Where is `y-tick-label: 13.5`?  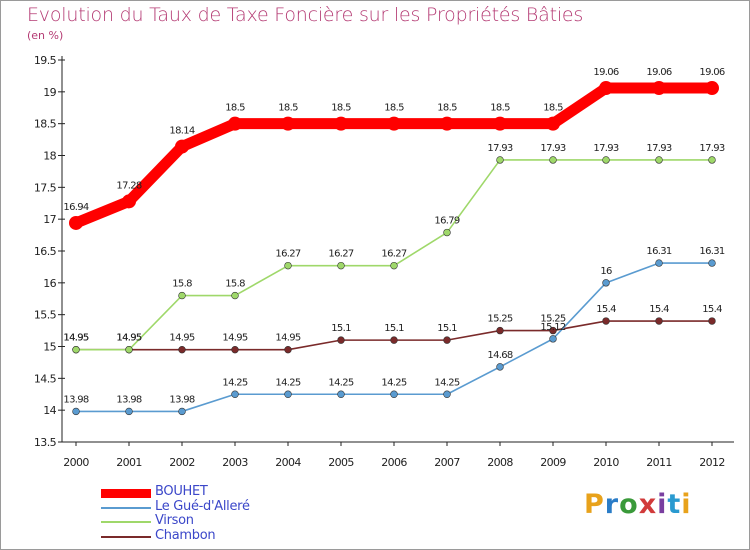 y-tick-label: 13.5 is located at coordinates (45, 442).